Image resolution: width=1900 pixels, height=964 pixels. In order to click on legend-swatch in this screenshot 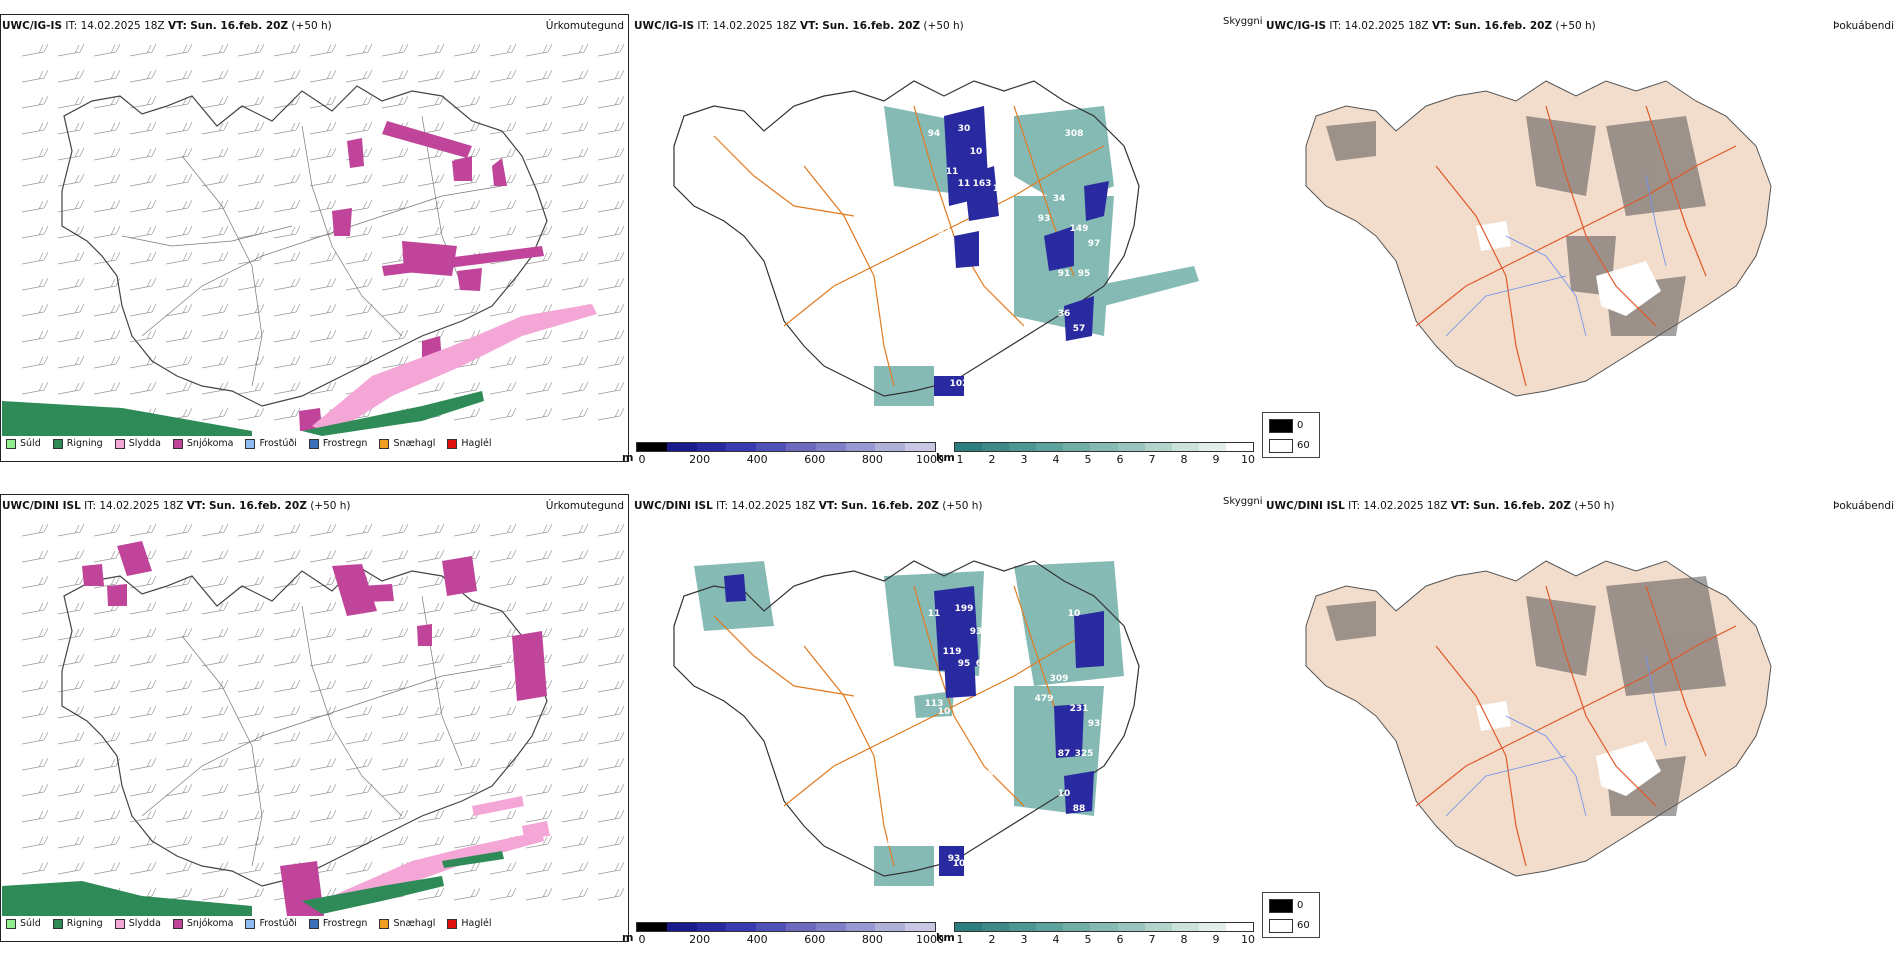, I will do `click(11, 443)`.